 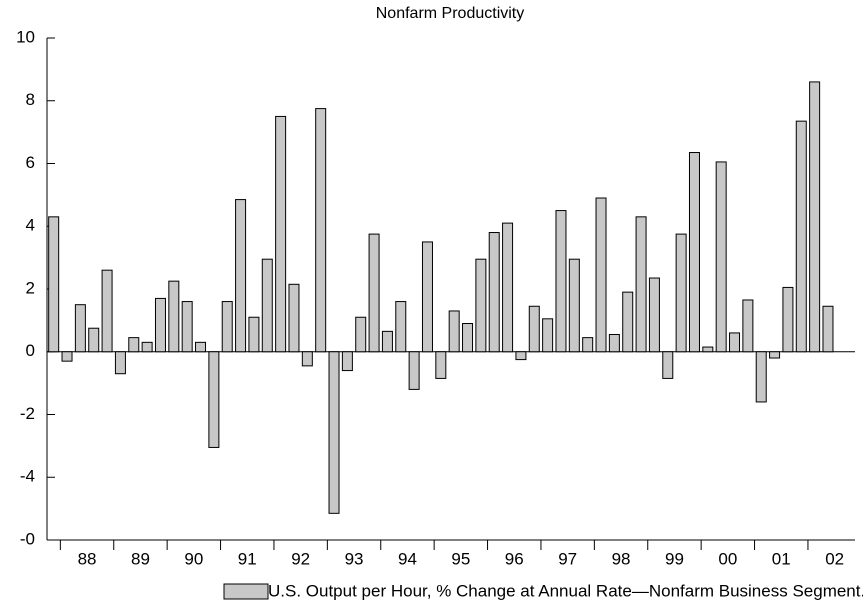 What do you see at coordinates (87, 558) in the screenshot?
I see `x-tick-label: 88` at bounding box center [87, 558].